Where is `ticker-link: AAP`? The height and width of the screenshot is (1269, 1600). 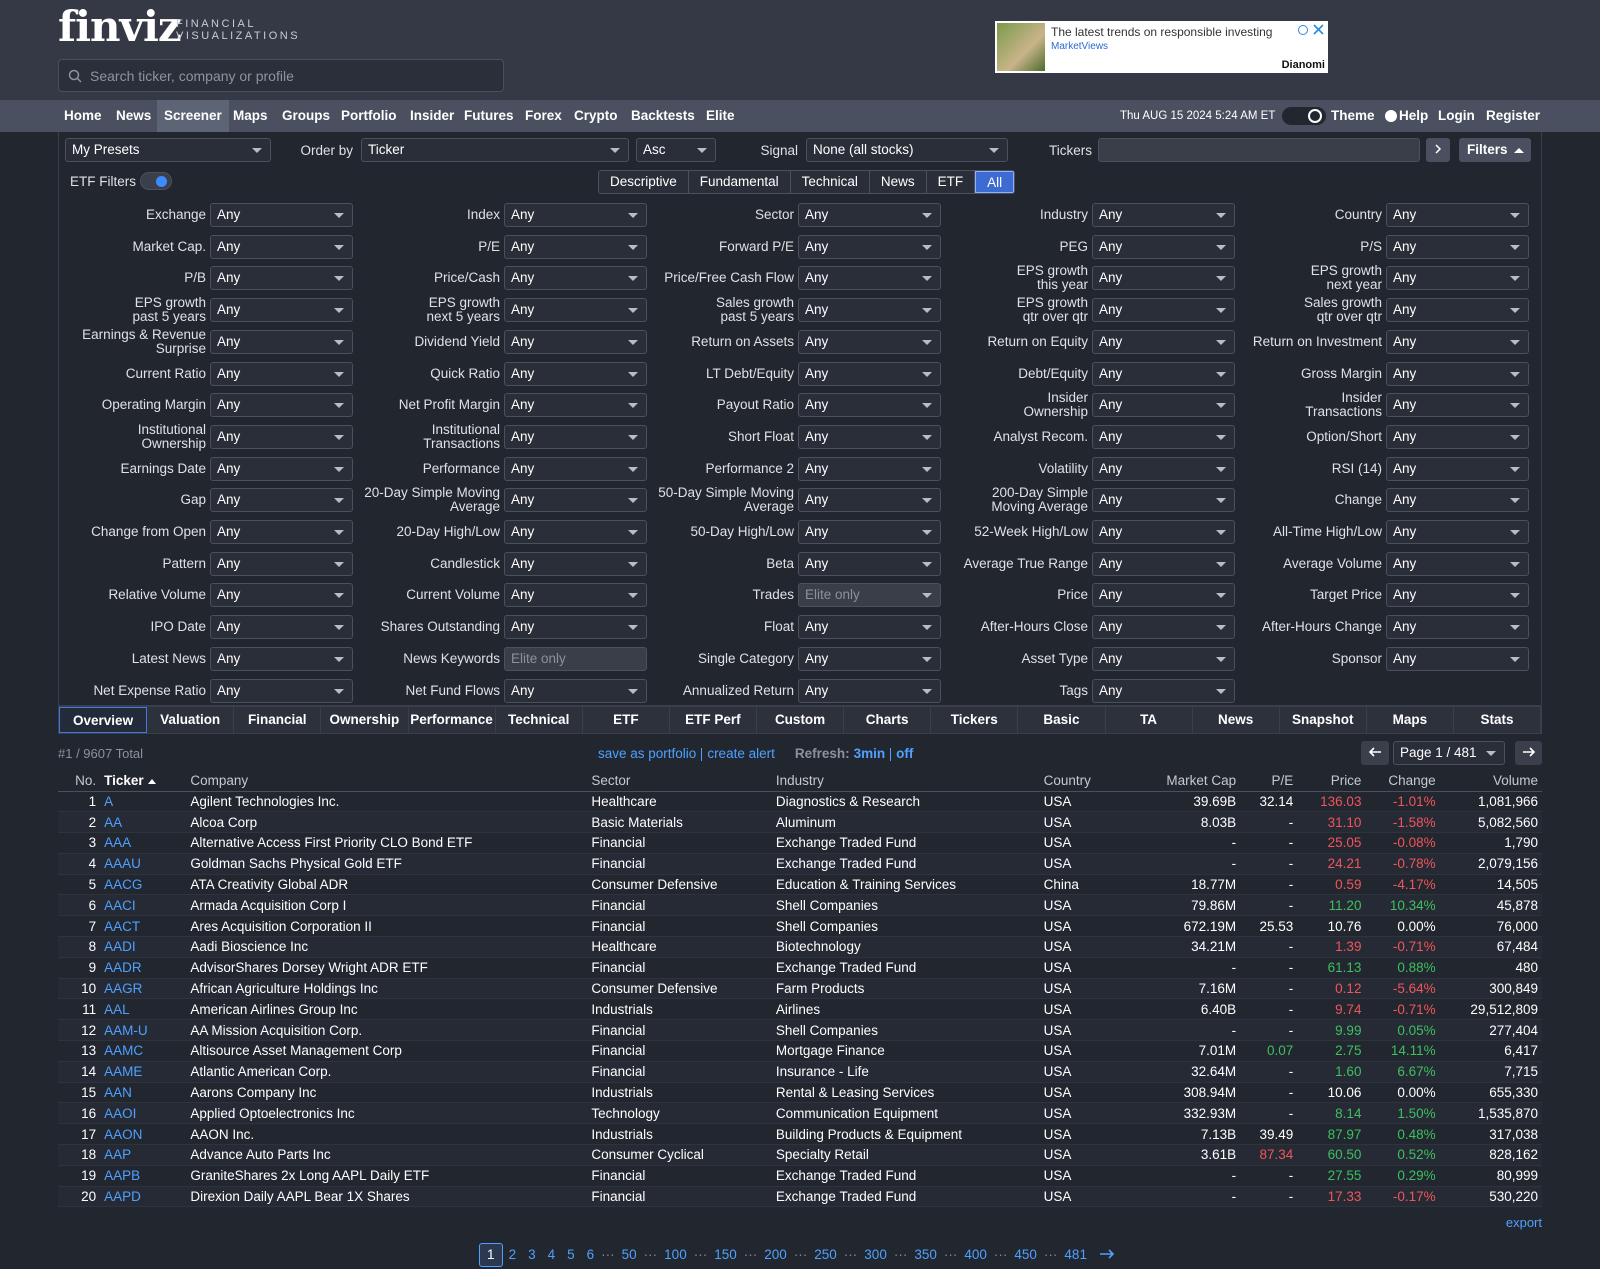 ticker-link: AAP is located at coordinates (118, 1155).